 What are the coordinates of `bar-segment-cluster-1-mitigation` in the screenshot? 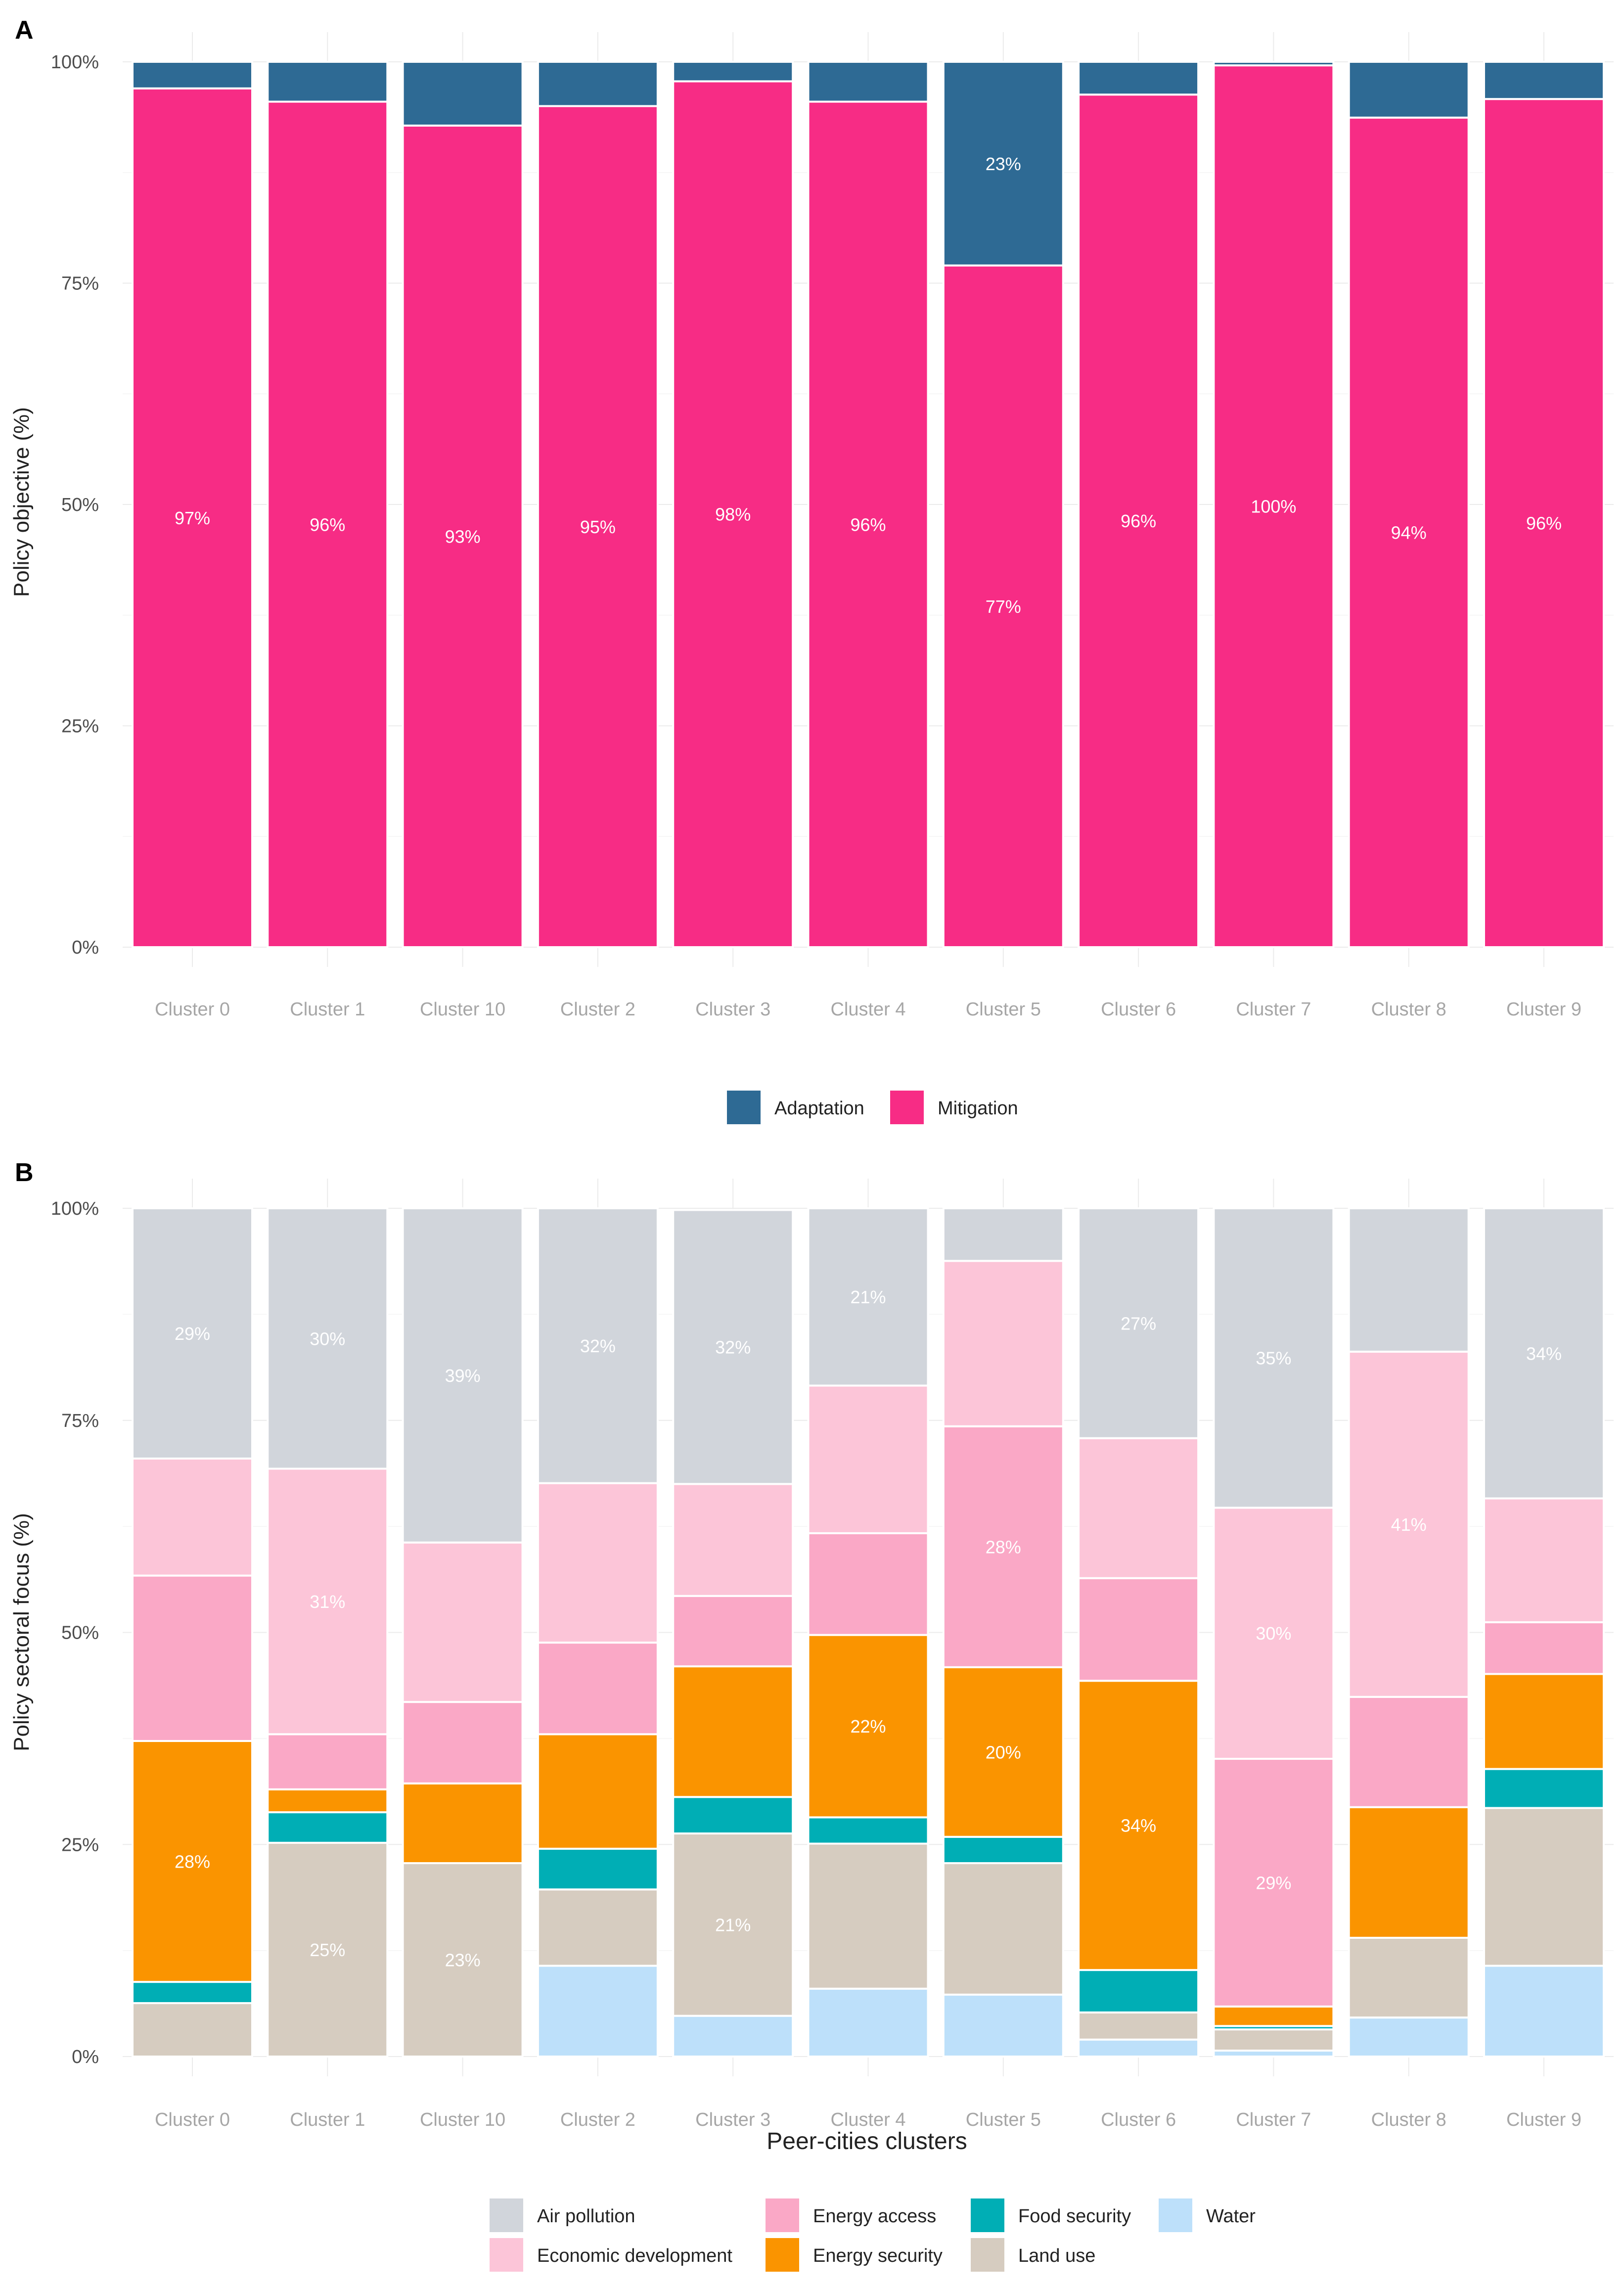 It's located at (328, 524).